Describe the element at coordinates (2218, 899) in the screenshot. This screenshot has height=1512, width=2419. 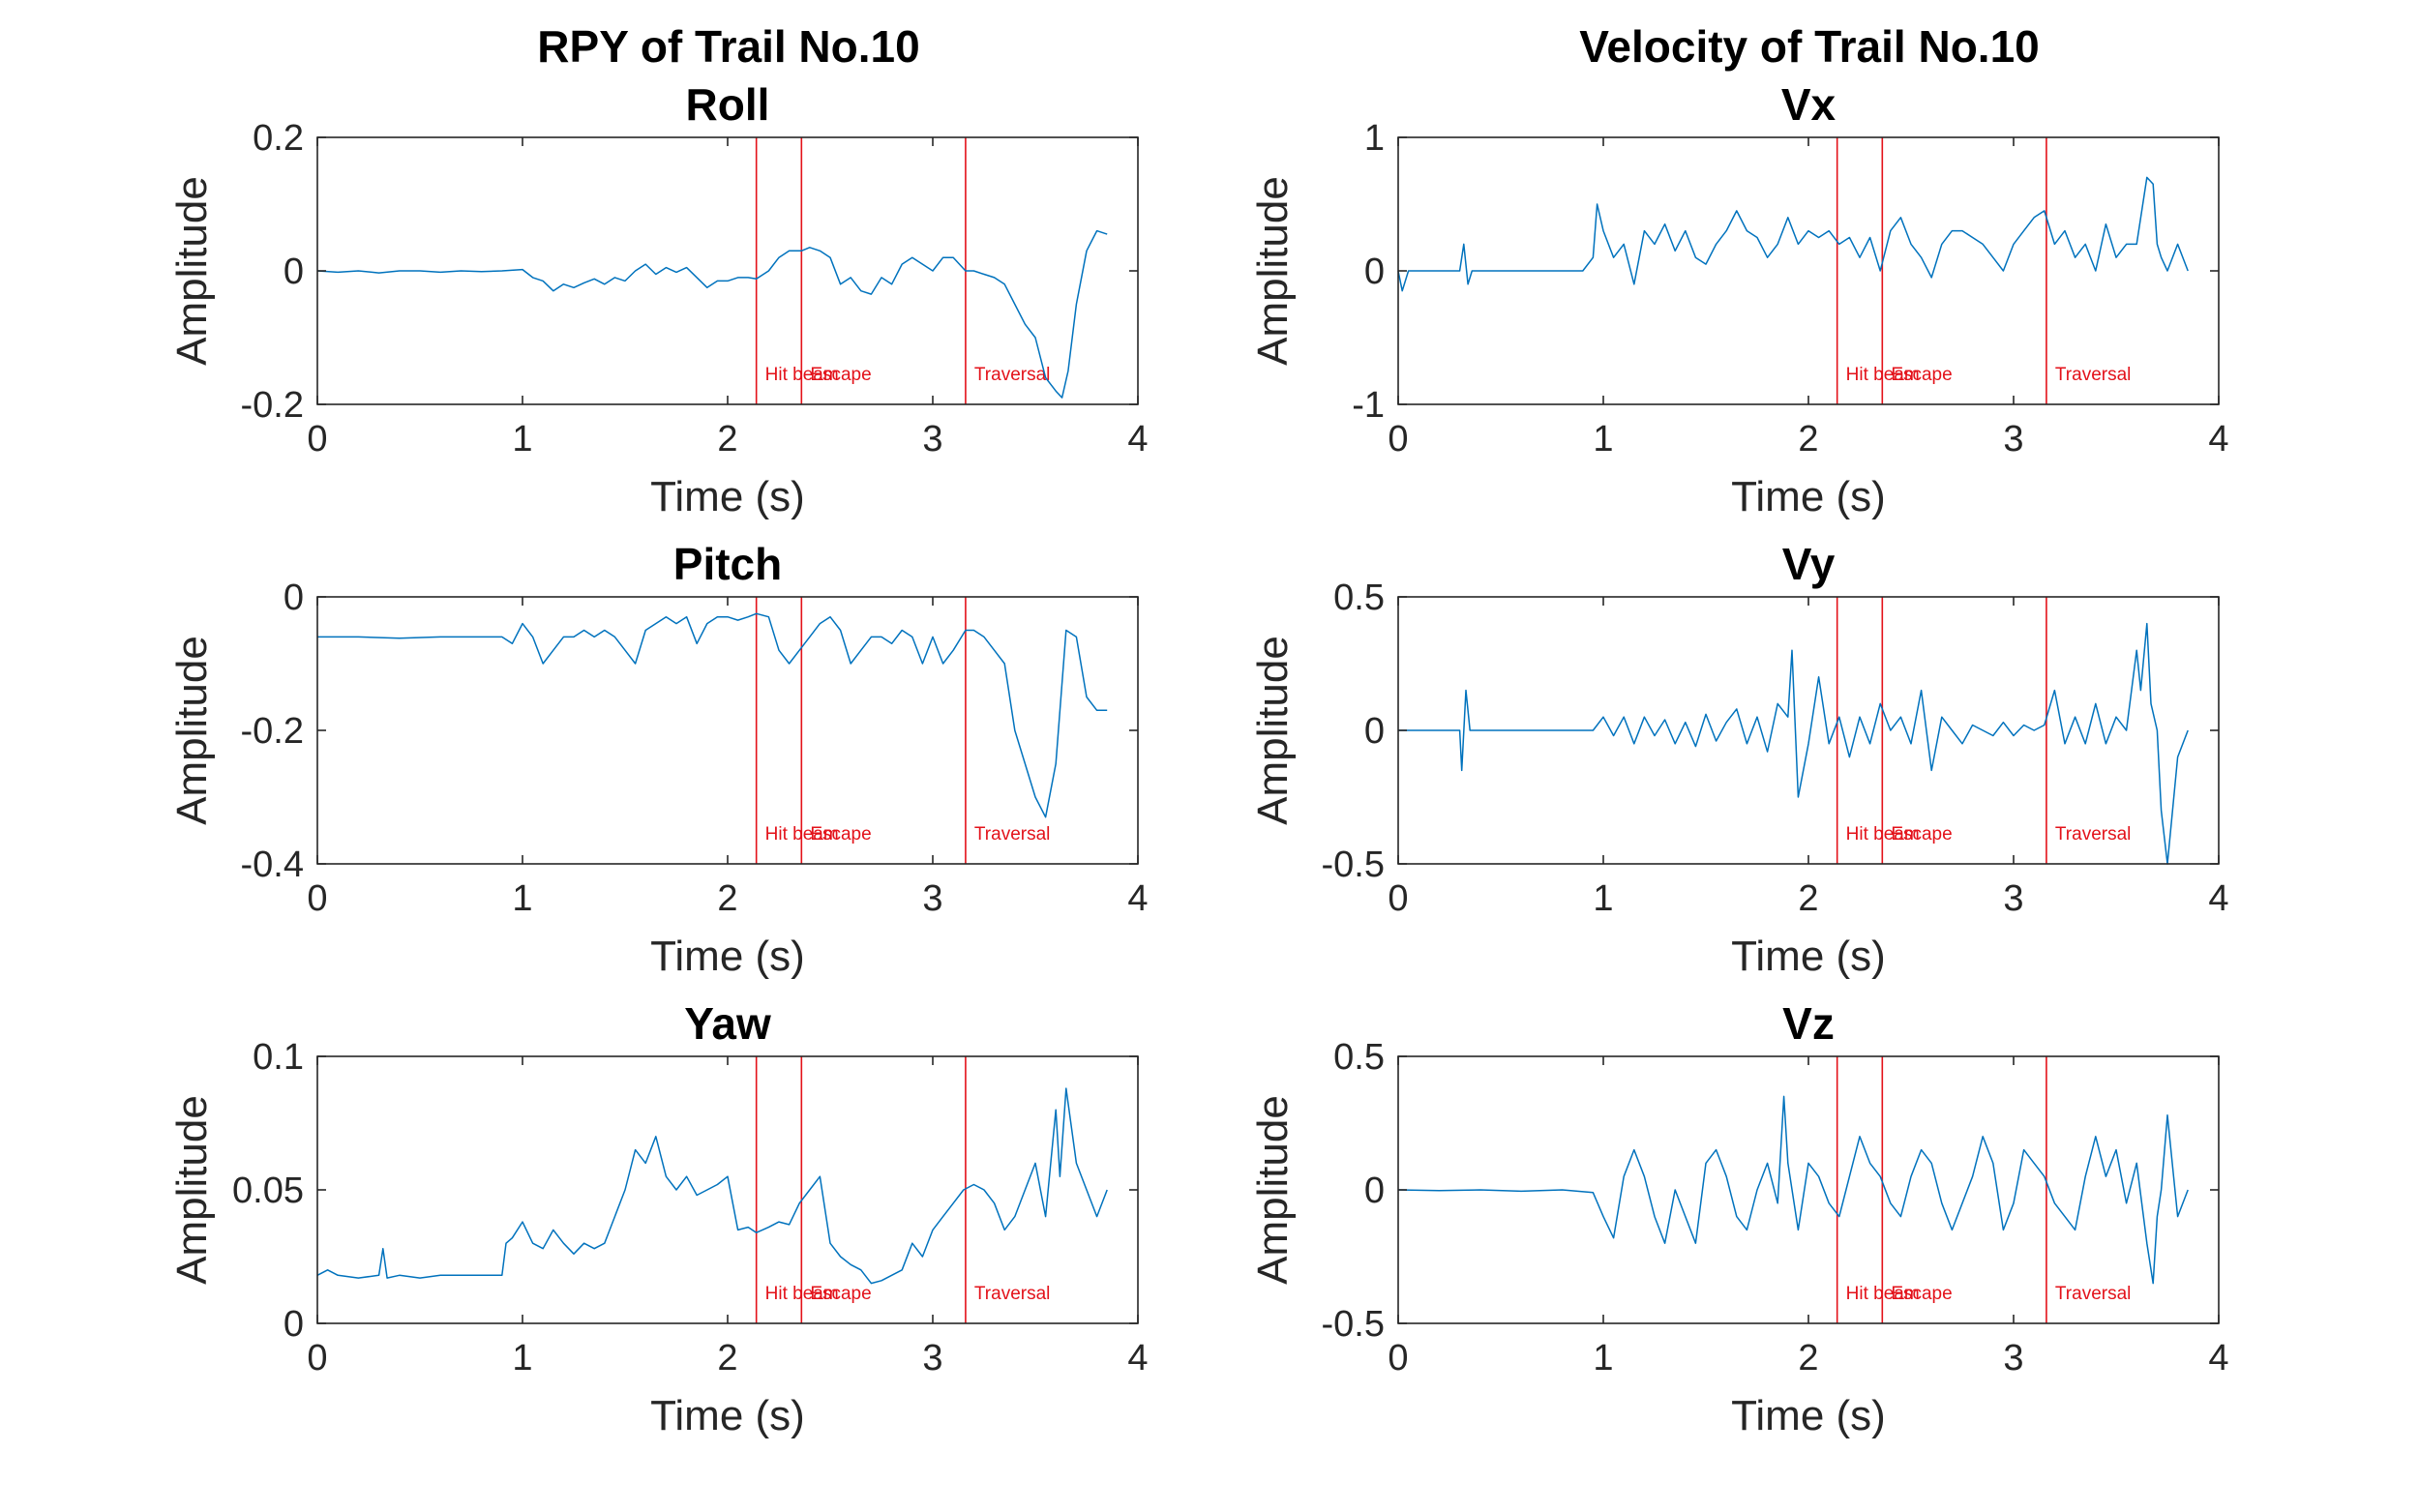
I see `vy-xtick-label: 4` at that location.